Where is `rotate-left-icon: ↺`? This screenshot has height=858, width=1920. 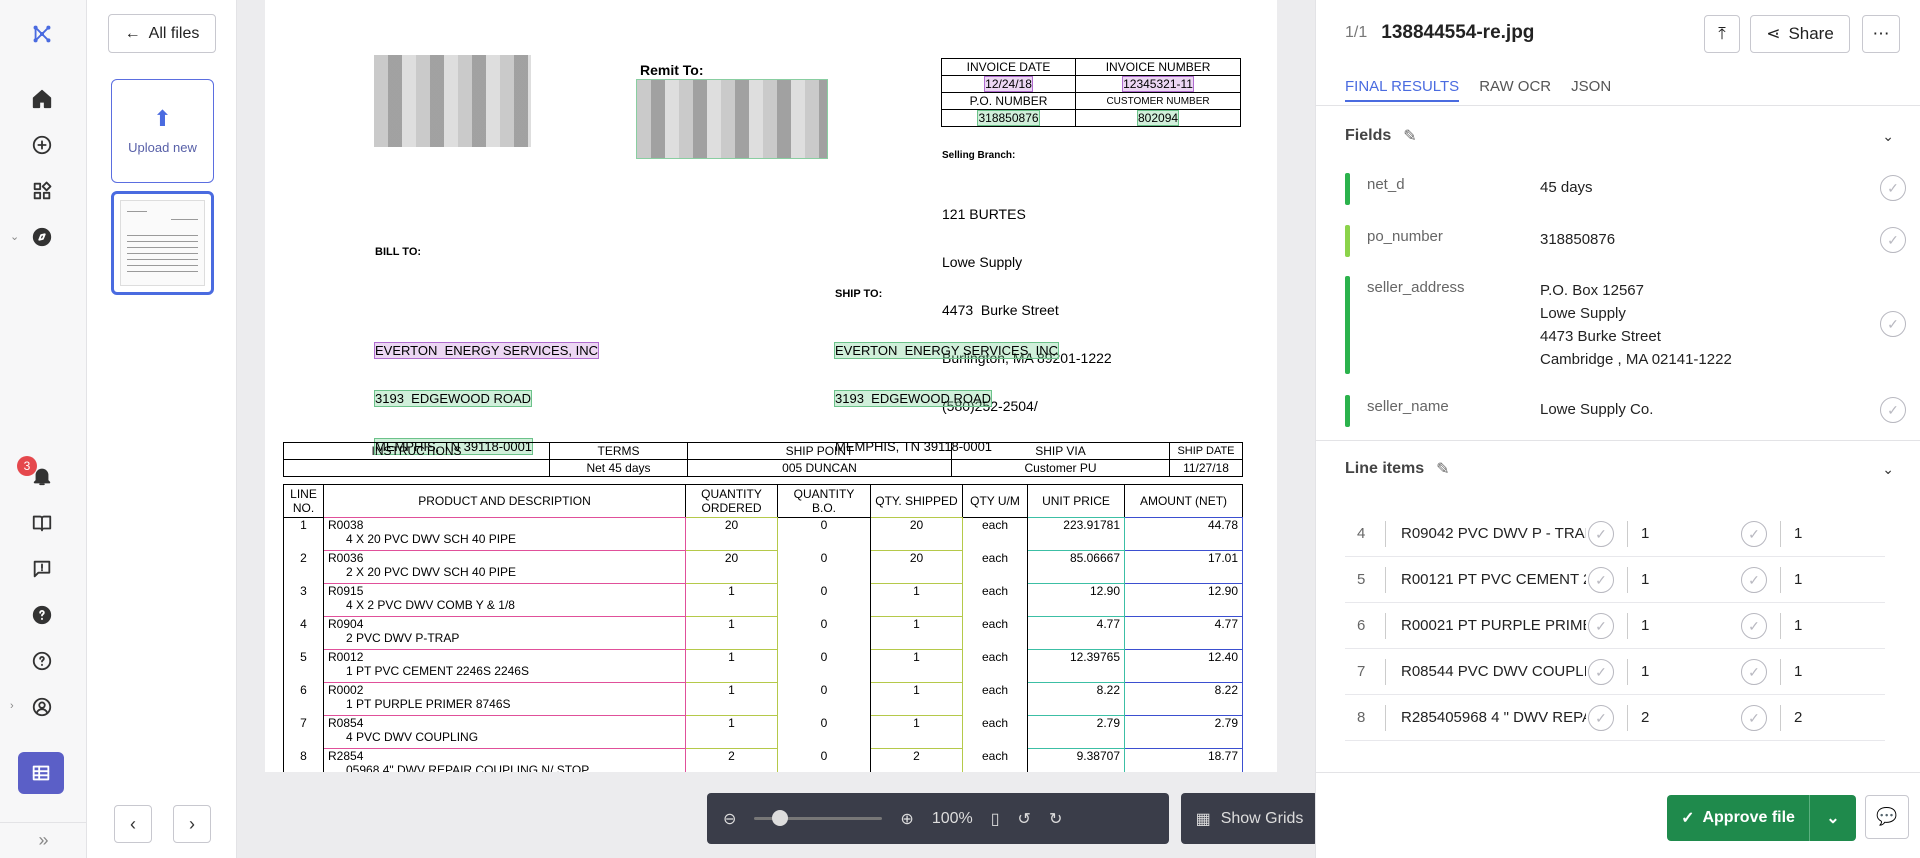
rotate-left-icon: ↺ is located at coordinates (1024, 819).